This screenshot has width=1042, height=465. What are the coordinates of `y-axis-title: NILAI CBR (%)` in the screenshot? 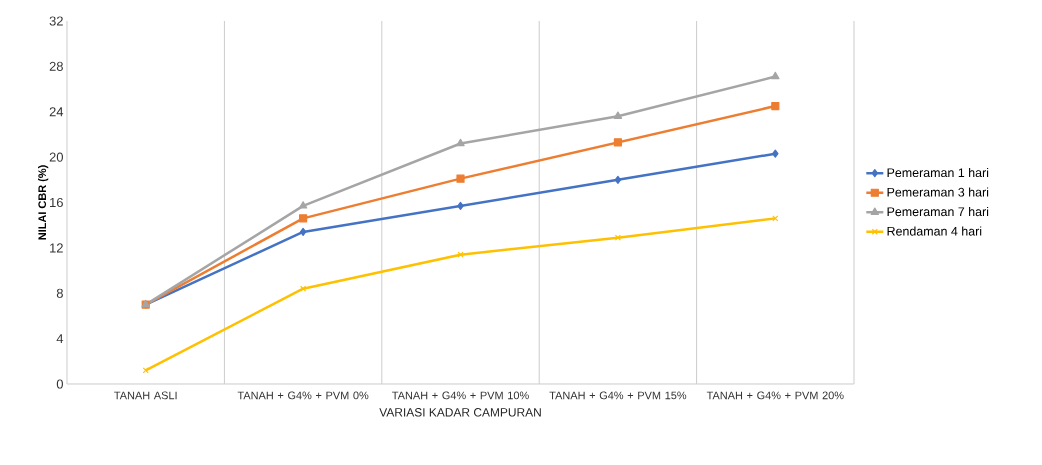 It's located at (43, 202).